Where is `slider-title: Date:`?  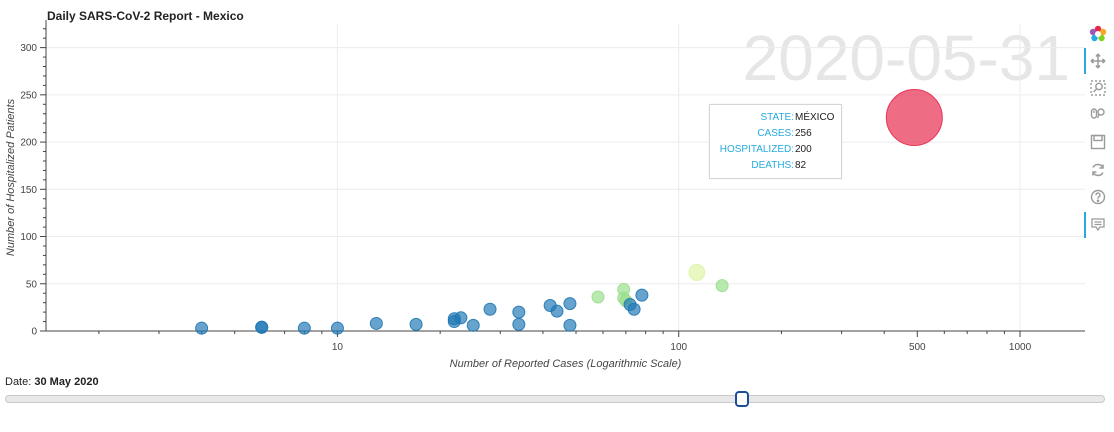 slider-title: Date: is located at coordinates (18, 382).